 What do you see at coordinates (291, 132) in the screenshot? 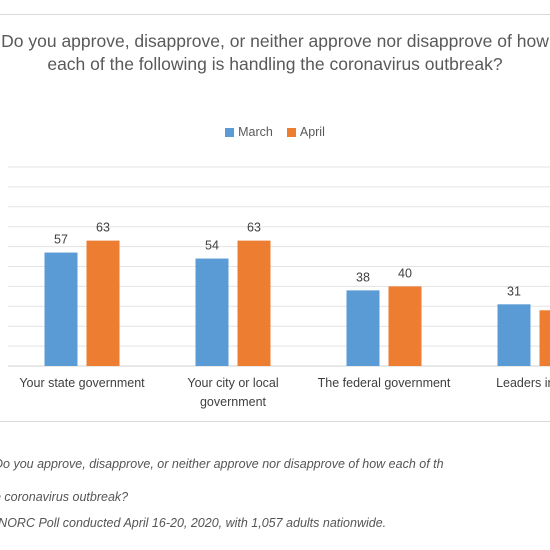
I see `legend-swatch-april` at bounding box center [291, 132].